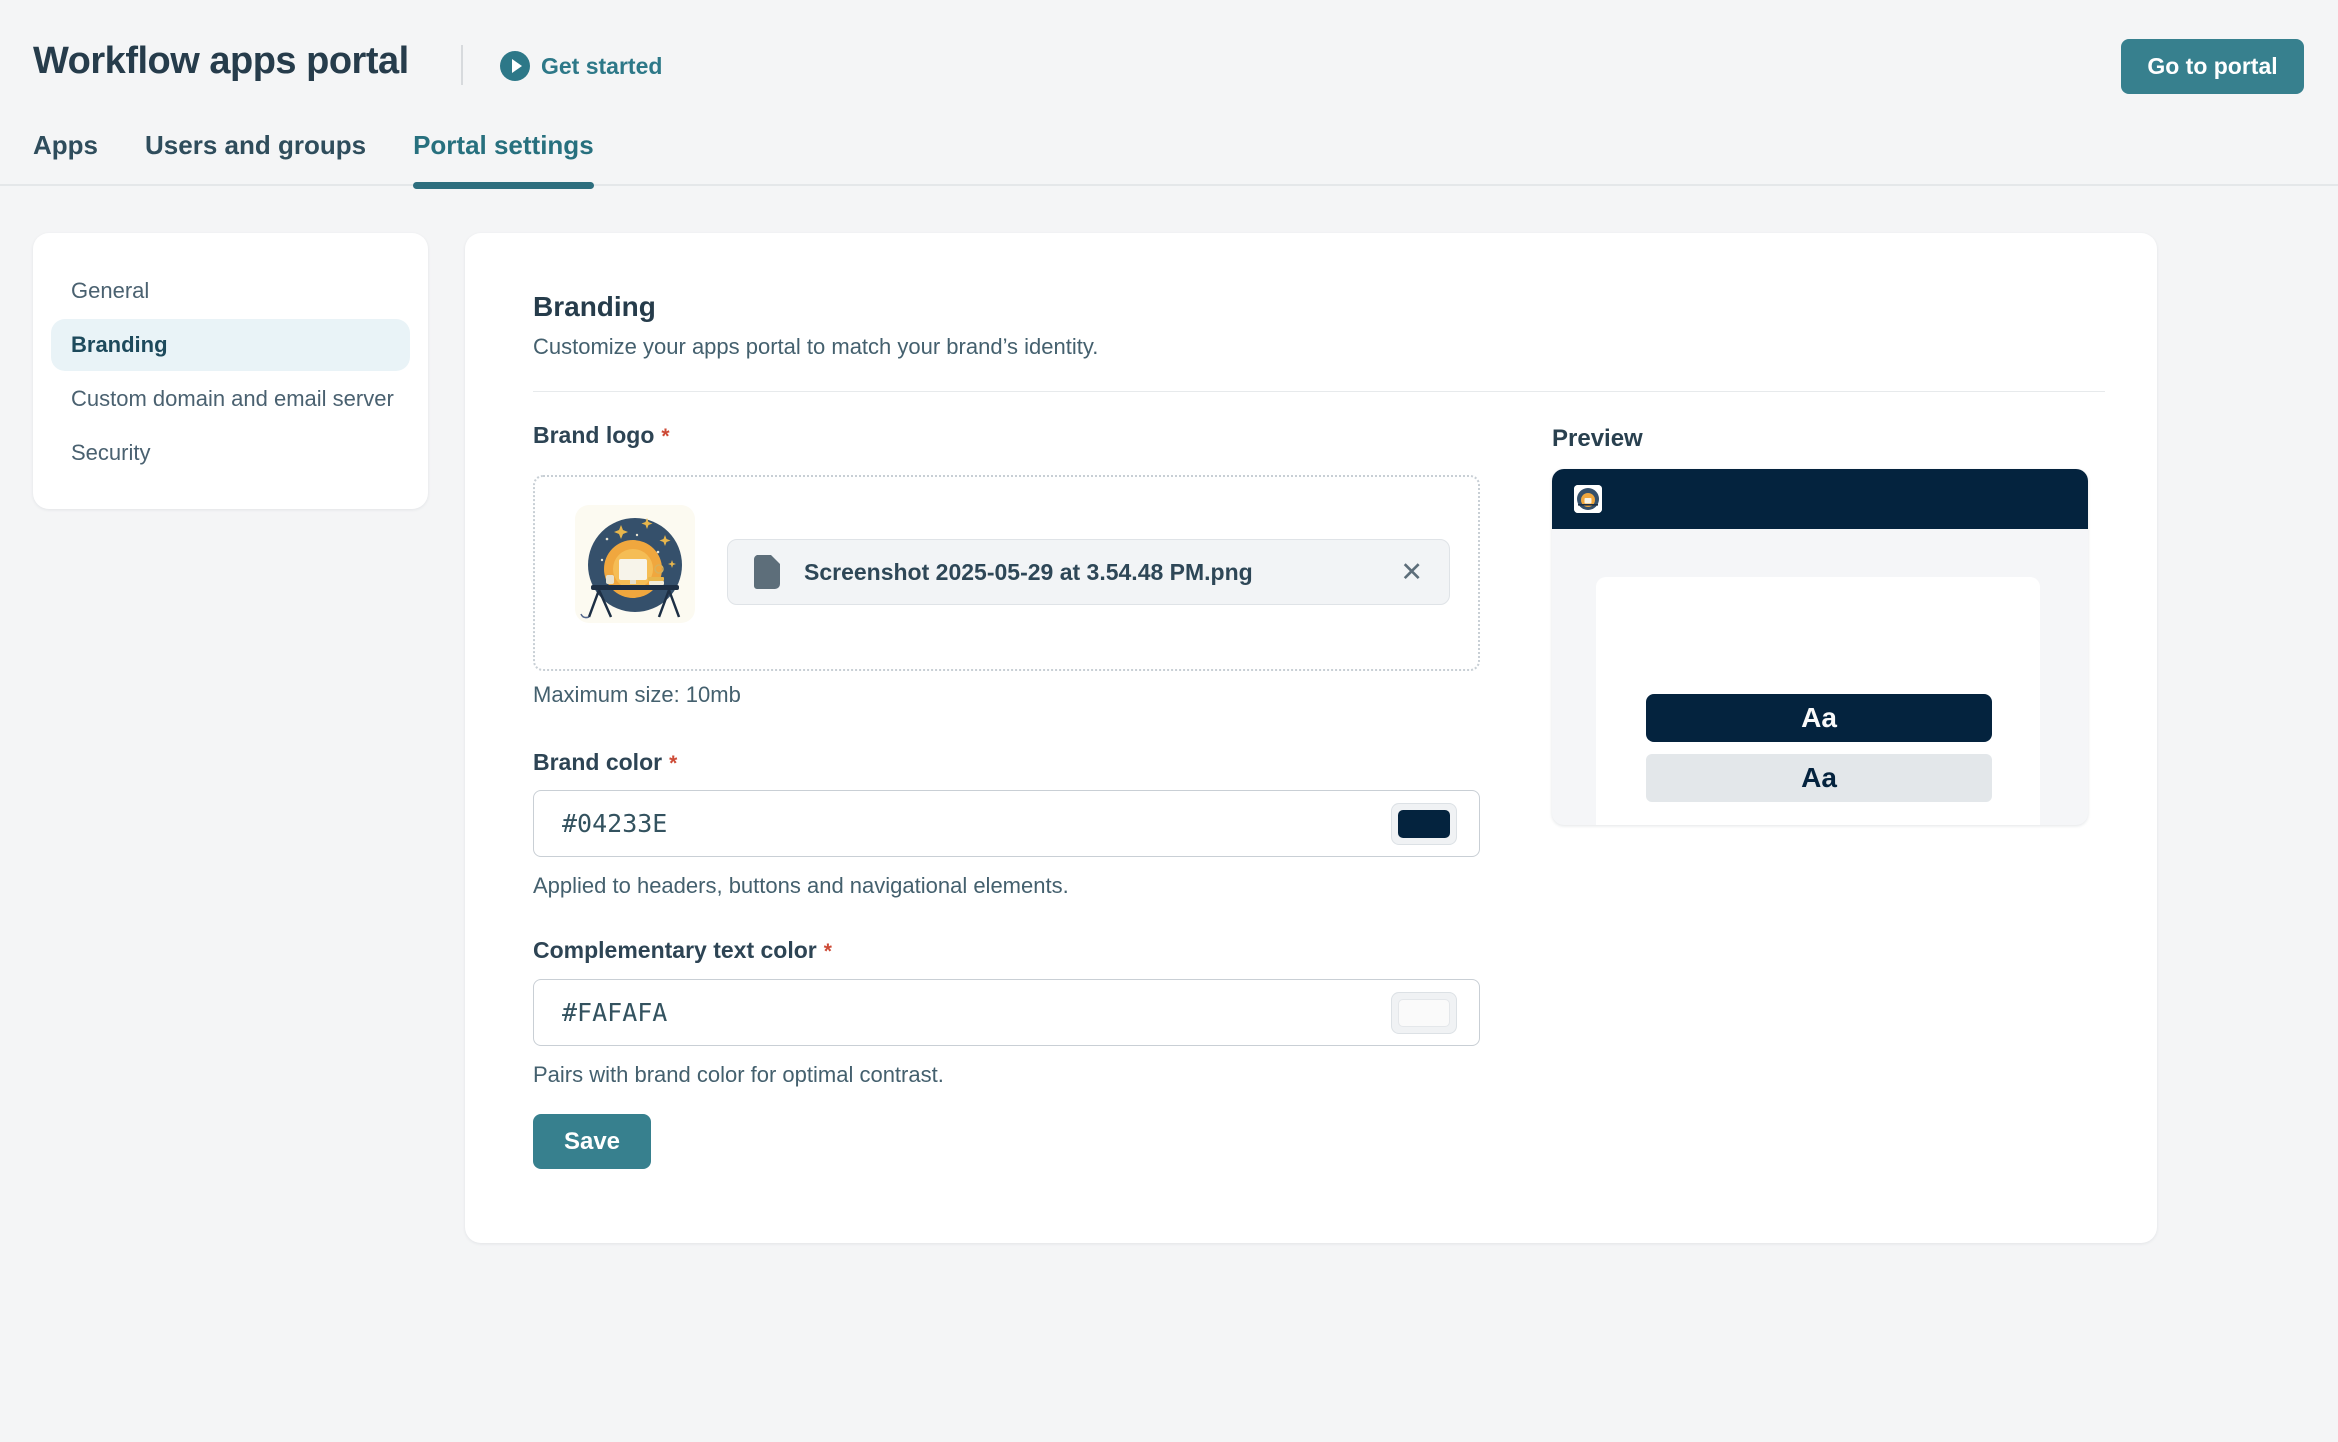  I want to click on preview-header-bar, so click(1820, 499).